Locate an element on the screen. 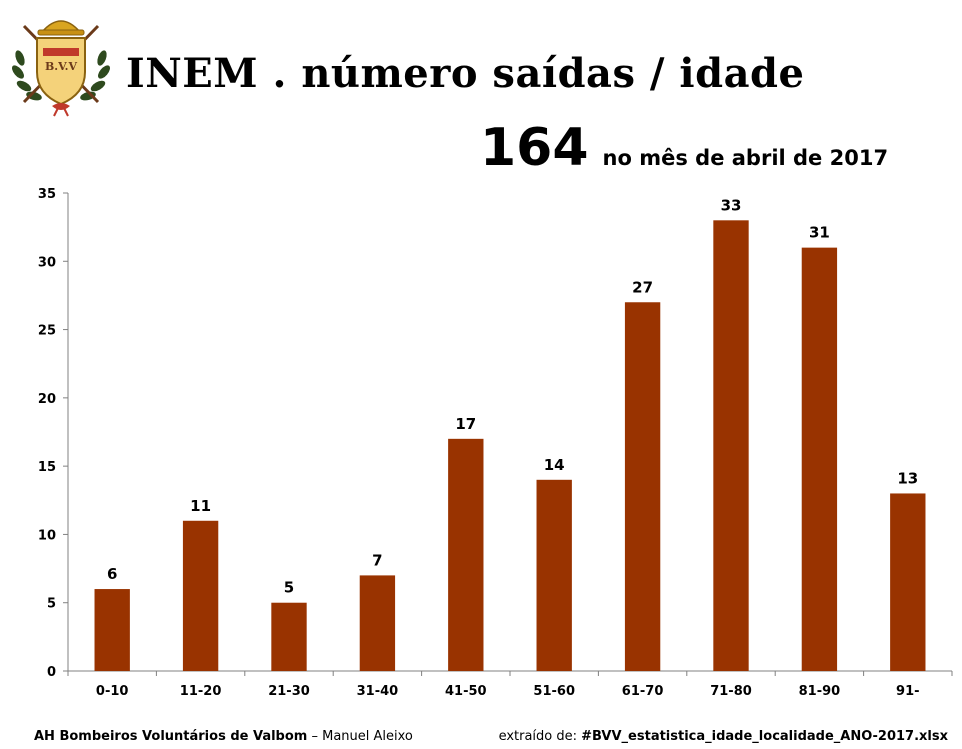 The height and width of the screenshot is (749, 962). y-tick-label: 15 is located at coordinates (47, 467).